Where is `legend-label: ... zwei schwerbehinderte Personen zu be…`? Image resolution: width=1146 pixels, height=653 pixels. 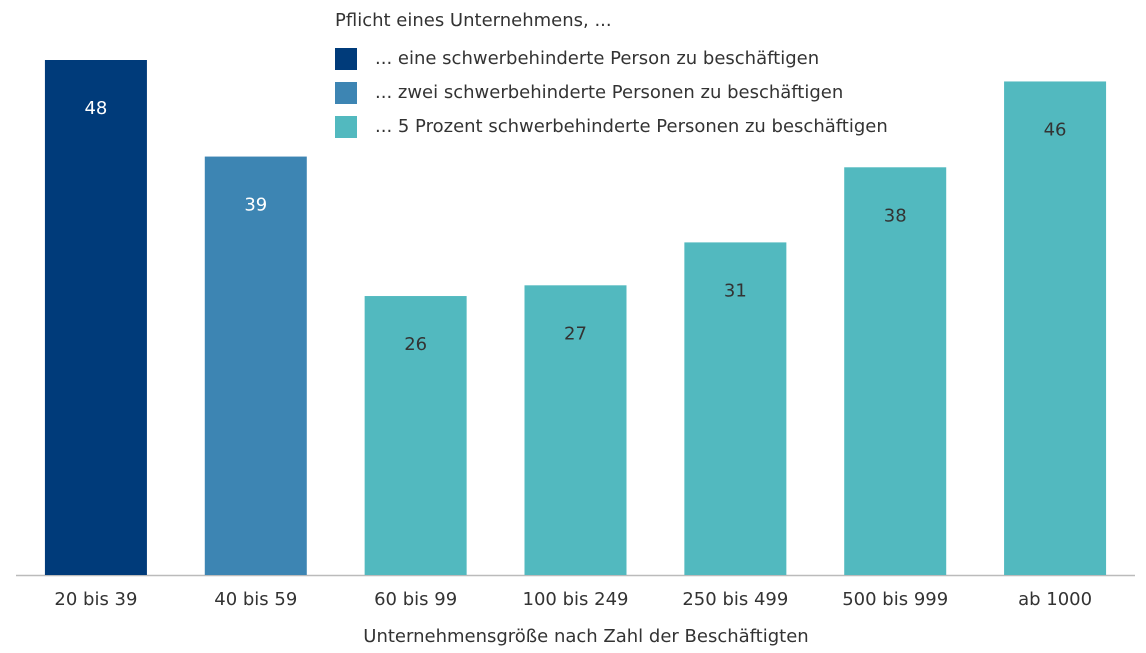
legend-label: ... zwei schwerbehinderte Personen zu be… is located at coordinates (609, 92).